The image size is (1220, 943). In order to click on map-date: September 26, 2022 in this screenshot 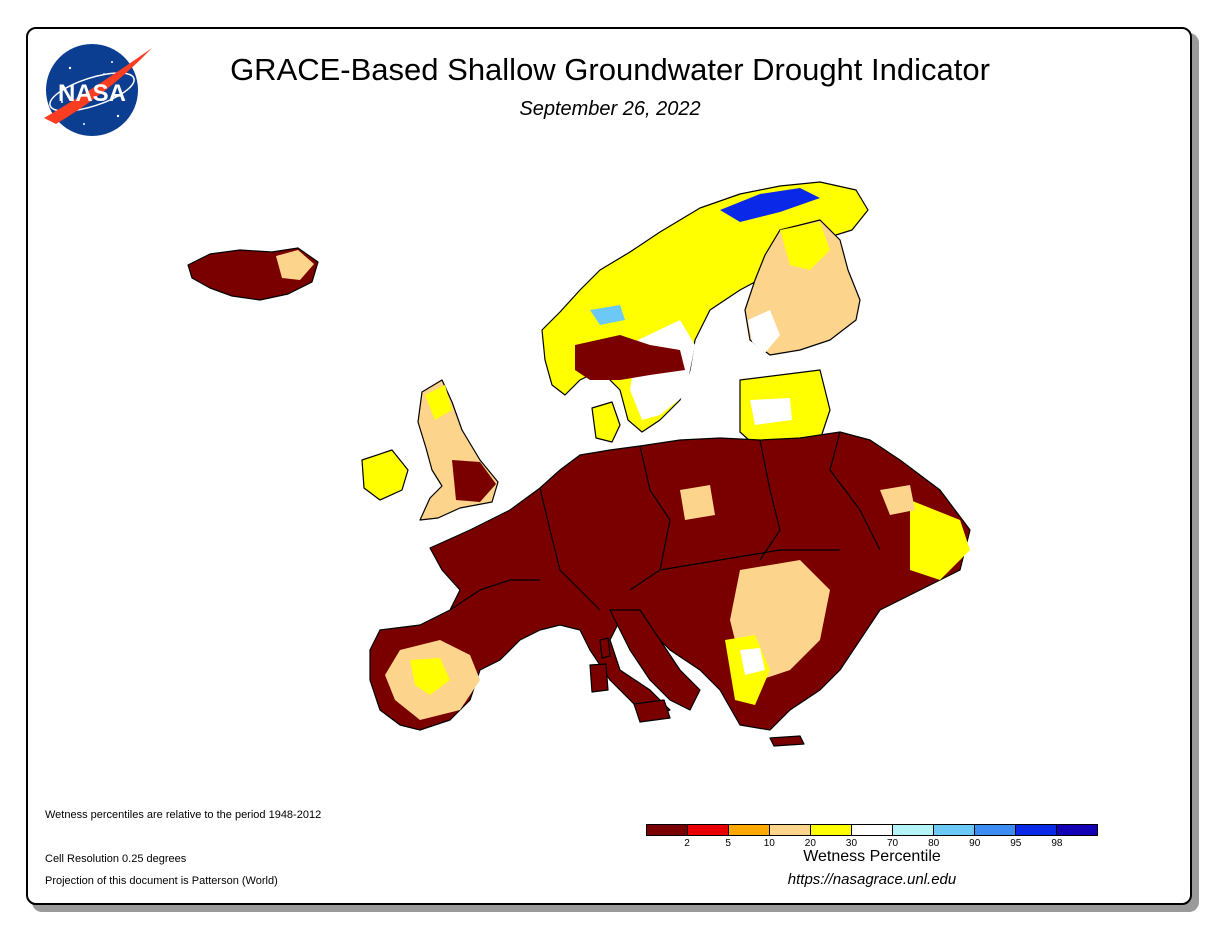, I will do `click(610, 109)`.